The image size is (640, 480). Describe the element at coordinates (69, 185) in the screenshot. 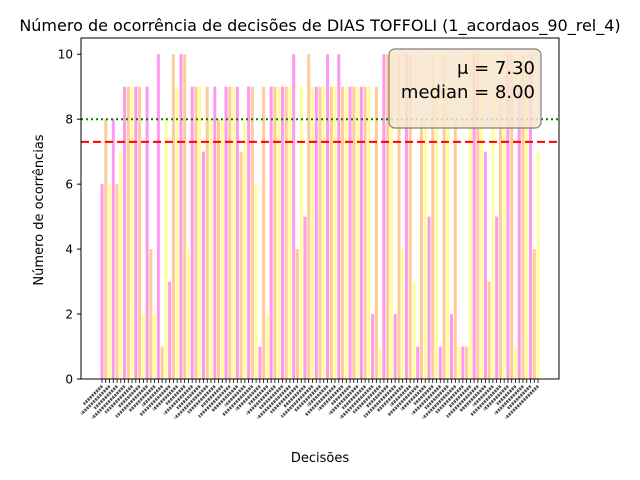

I see `y-tick-label: 6` at that location.